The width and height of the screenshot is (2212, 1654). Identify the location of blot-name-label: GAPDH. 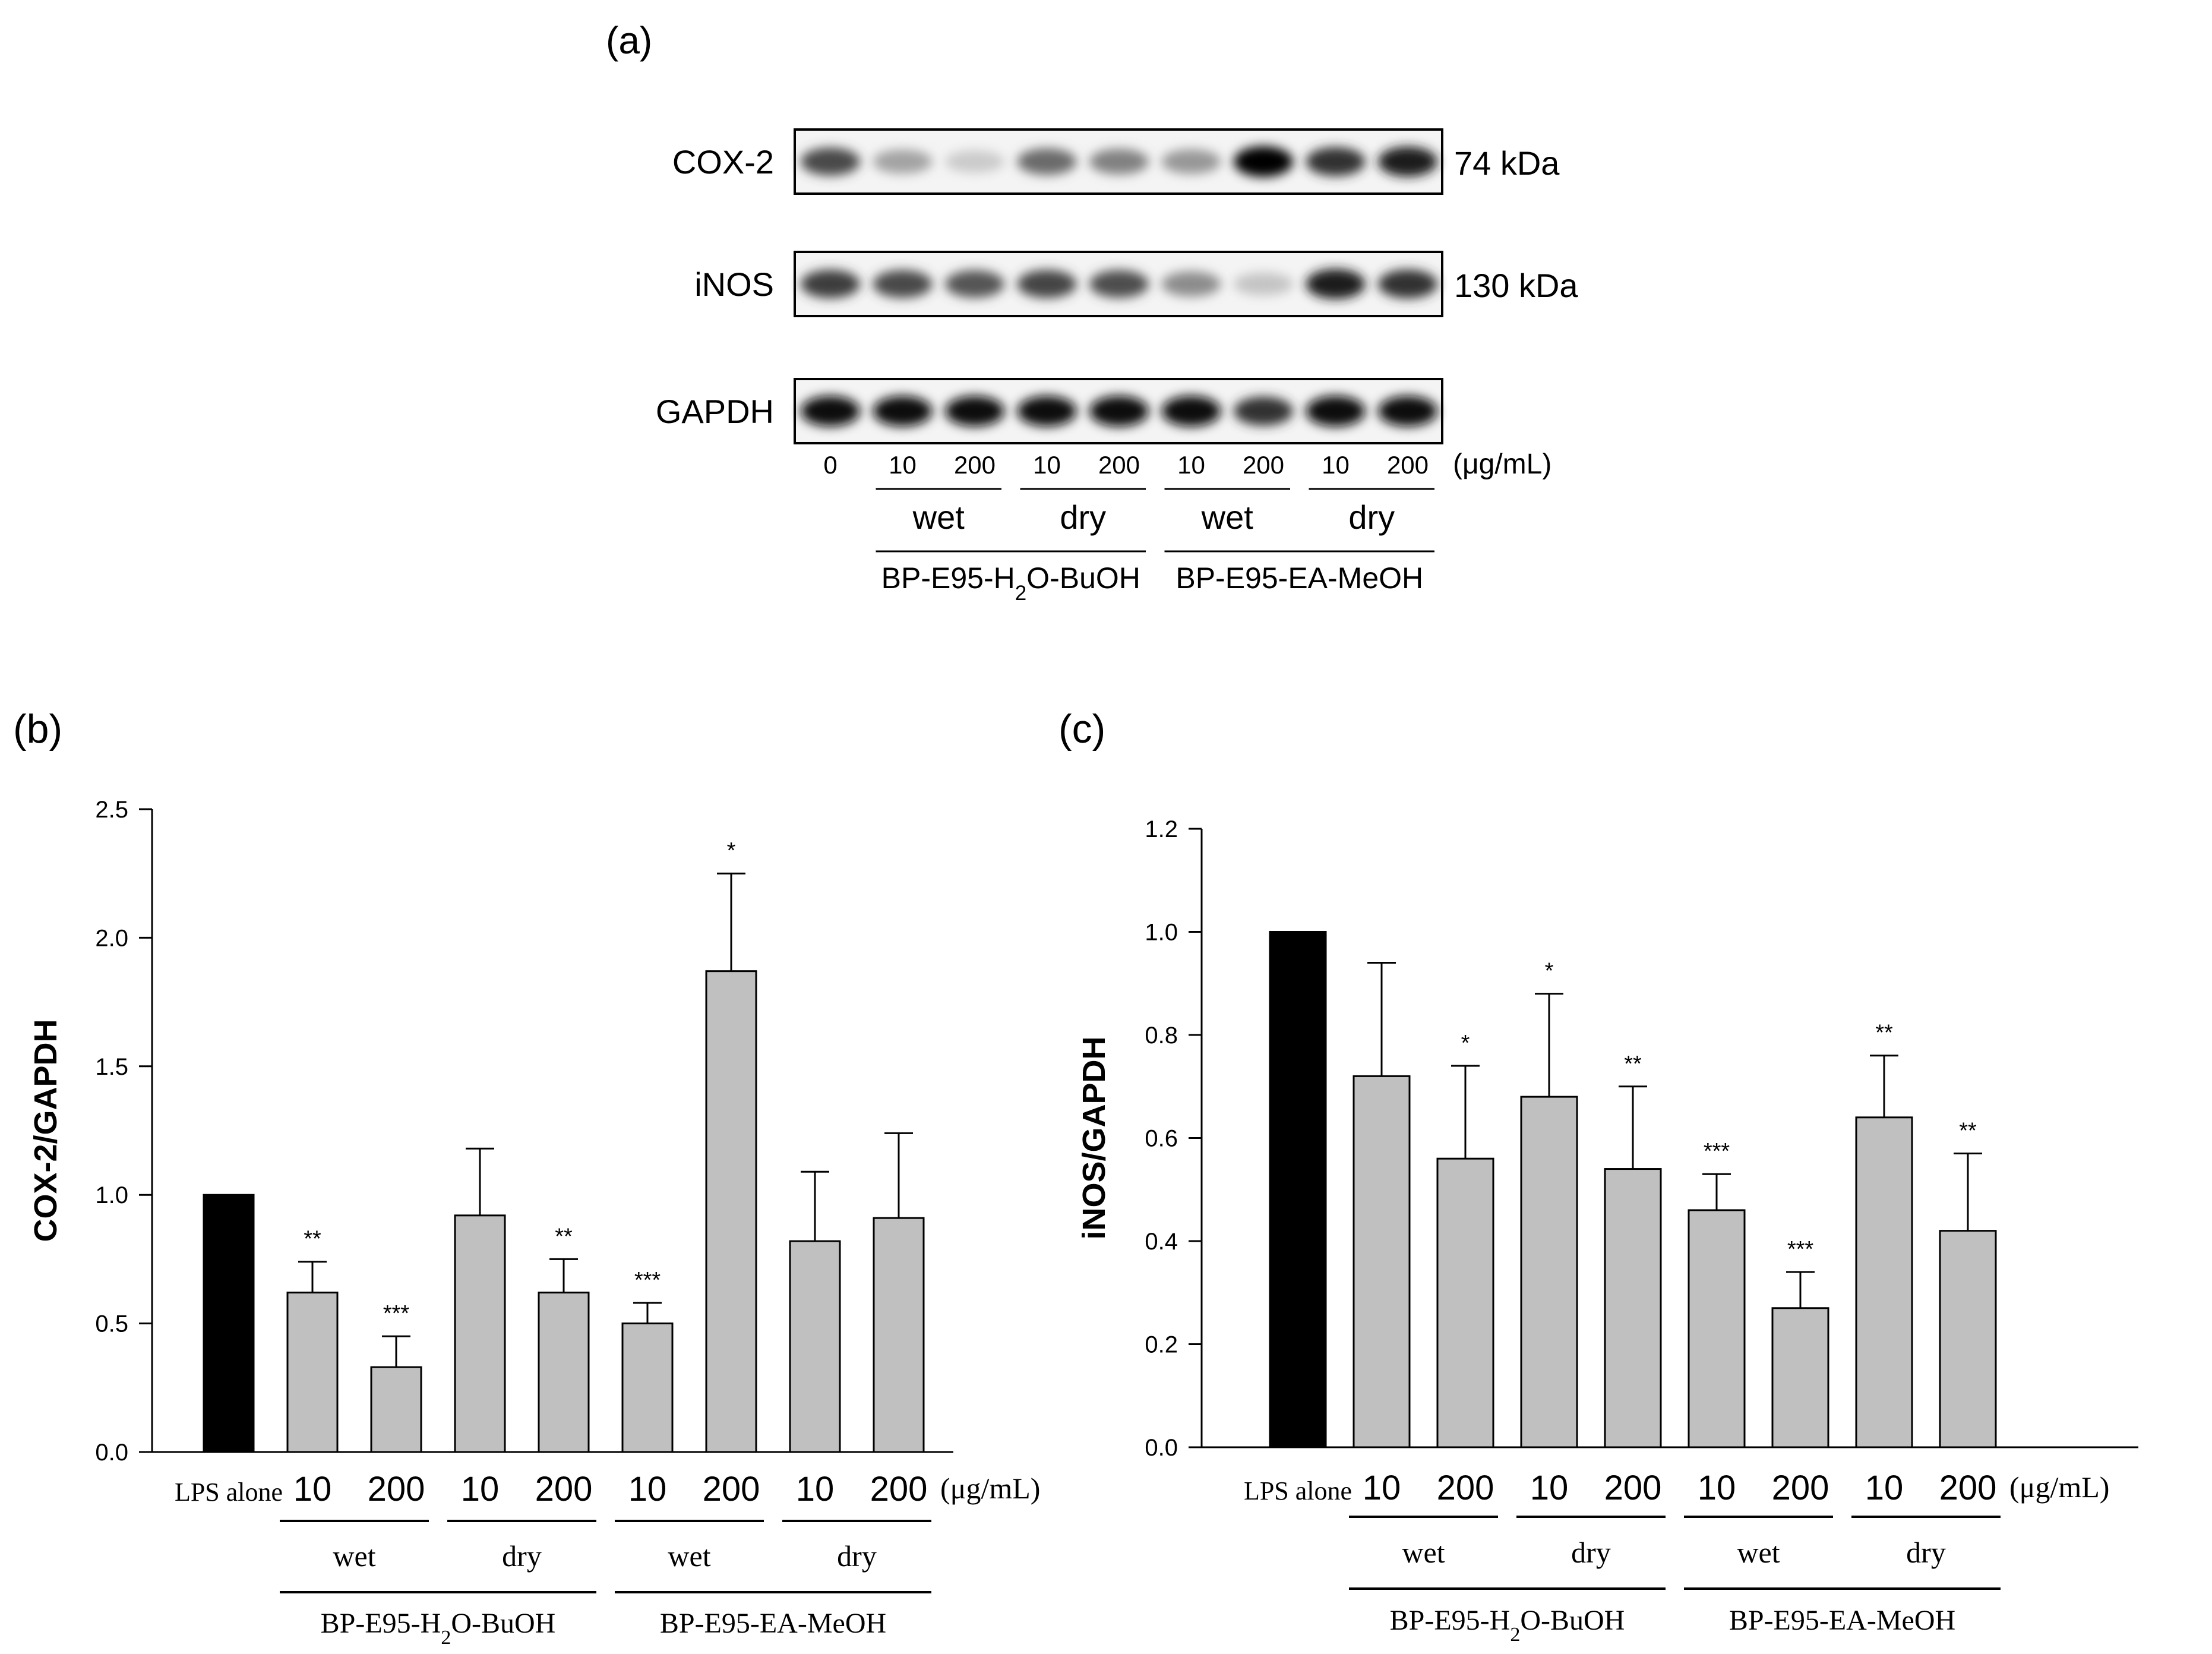
(715, 411).